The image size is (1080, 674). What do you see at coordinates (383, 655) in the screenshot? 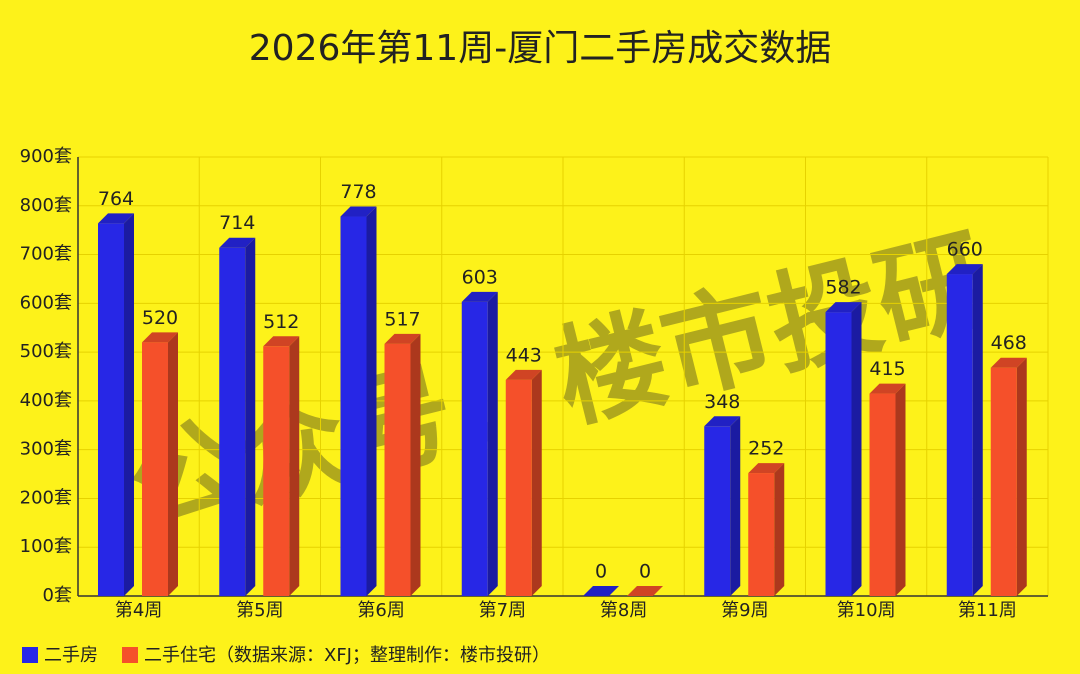
I see `source-note: （数据来源：XFJ；整理制作：楼市投研）` at bounding box center [383, 655].